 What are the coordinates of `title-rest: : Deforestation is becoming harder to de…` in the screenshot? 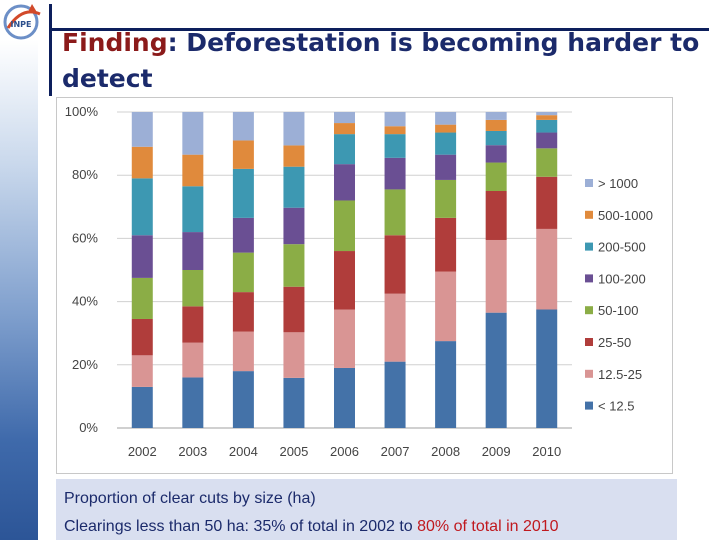 It's located at (381, 60).